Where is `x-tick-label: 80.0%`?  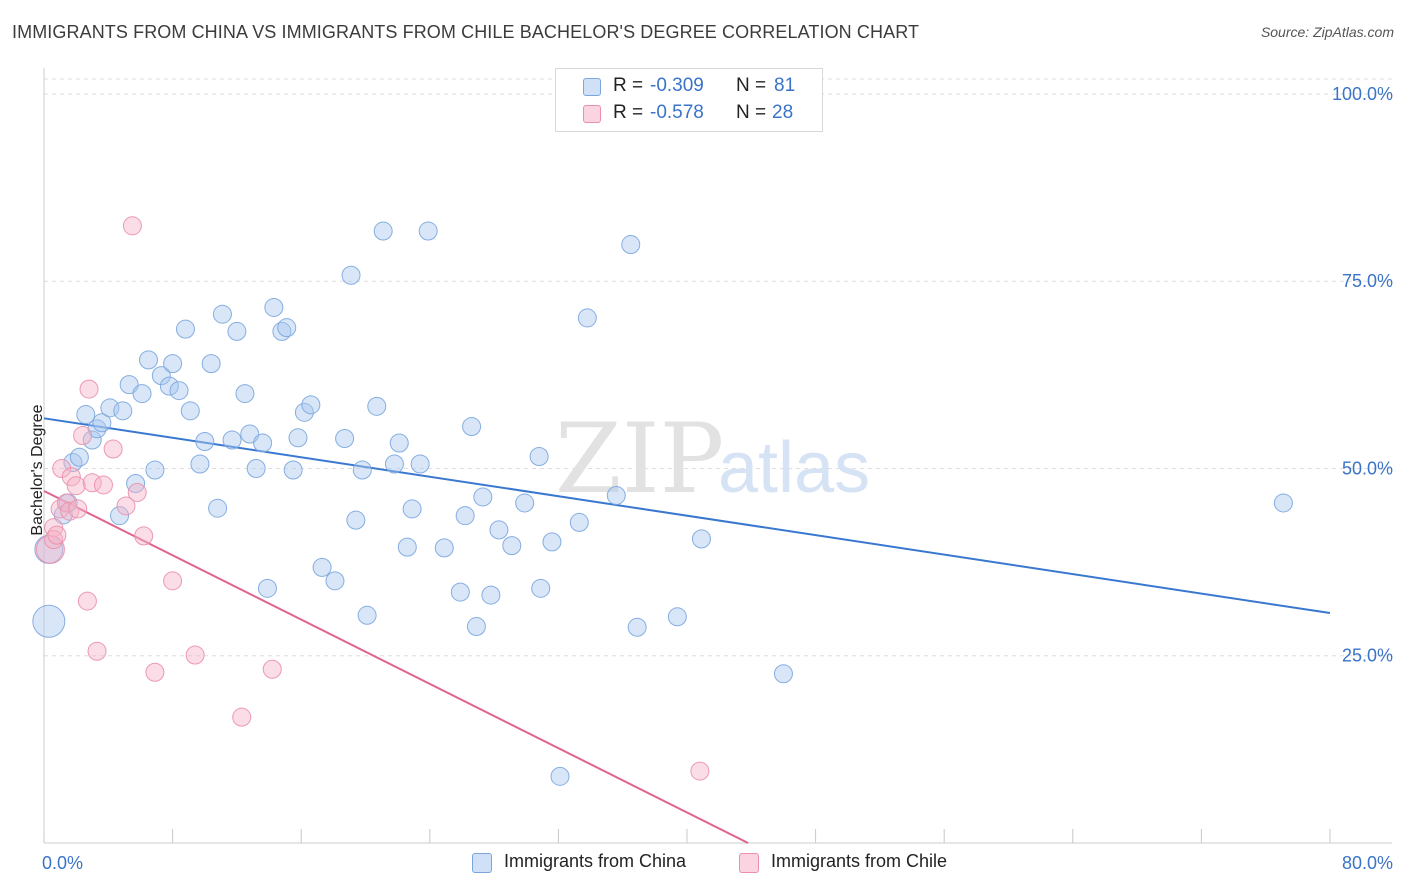
x-tick-label: 80.0% is located at coordinates (1367, 863).